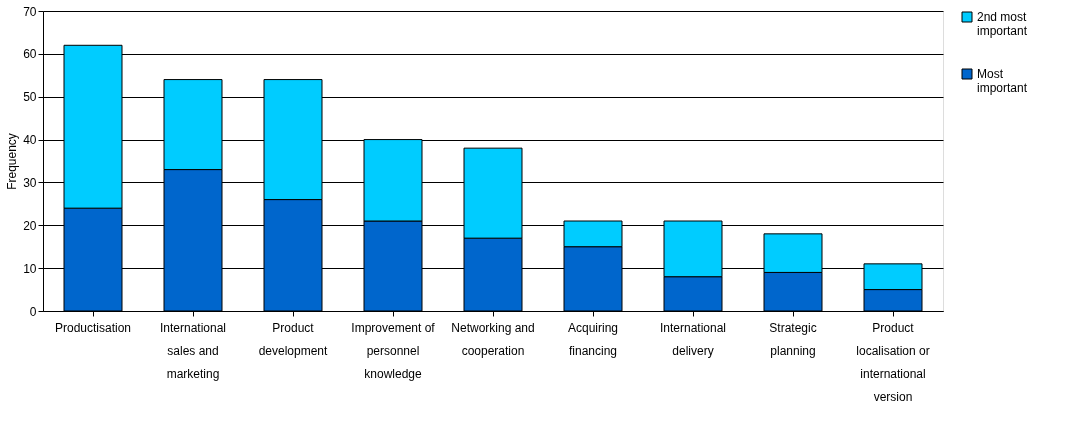 This screenshot has width=1076, height=423. I want to click on y-tick-label: 40, so click(30, 140).